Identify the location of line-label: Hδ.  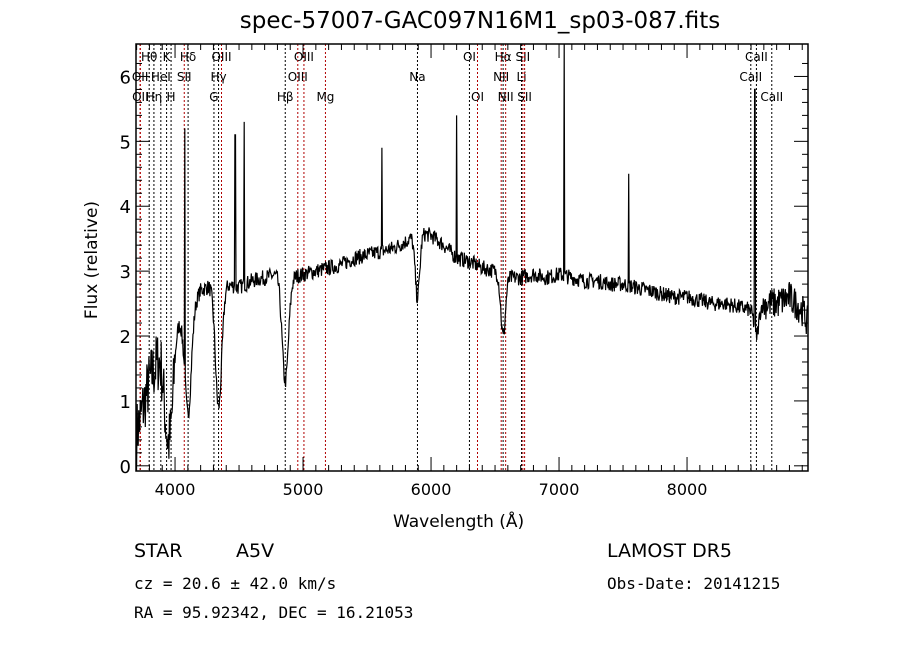
(188, 57).